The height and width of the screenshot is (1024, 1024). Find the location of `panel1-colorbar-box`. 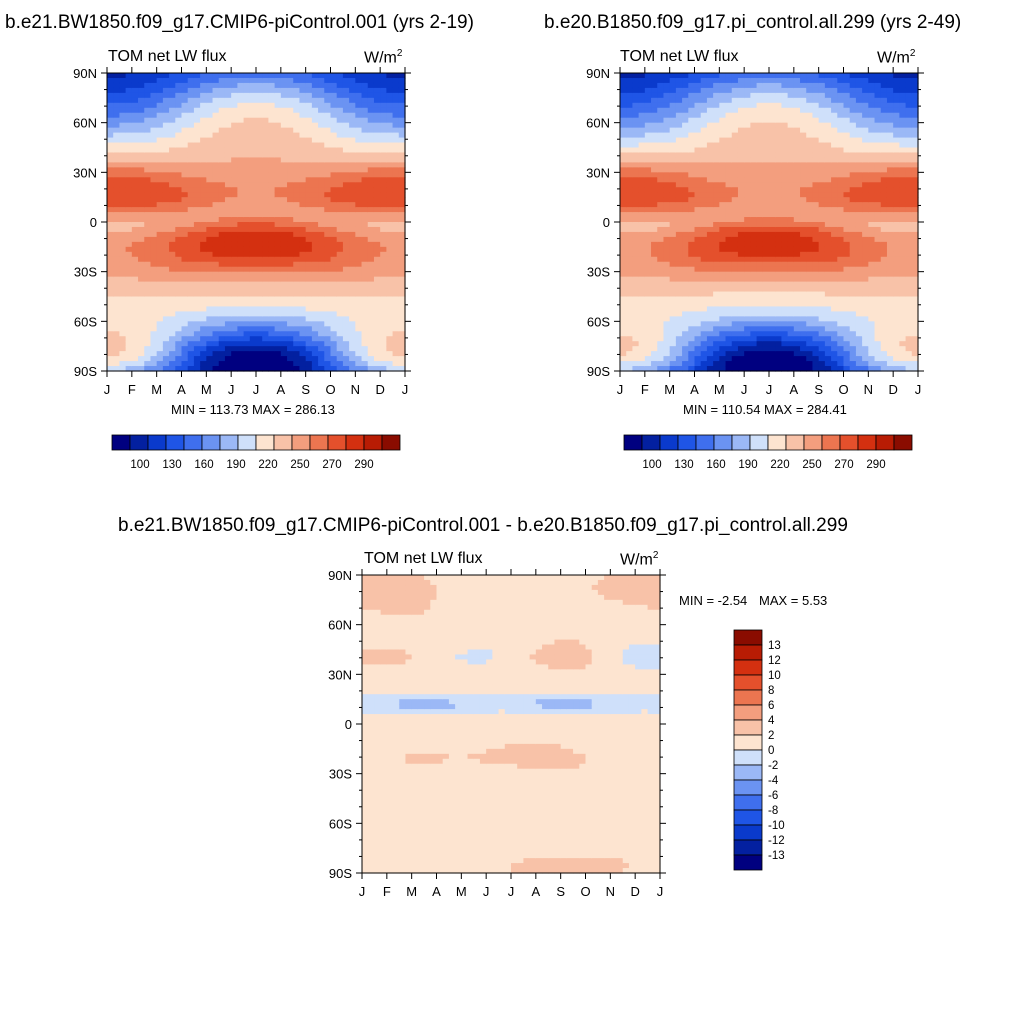

panel1-colorbar-box is located at coordinates (121, 442).